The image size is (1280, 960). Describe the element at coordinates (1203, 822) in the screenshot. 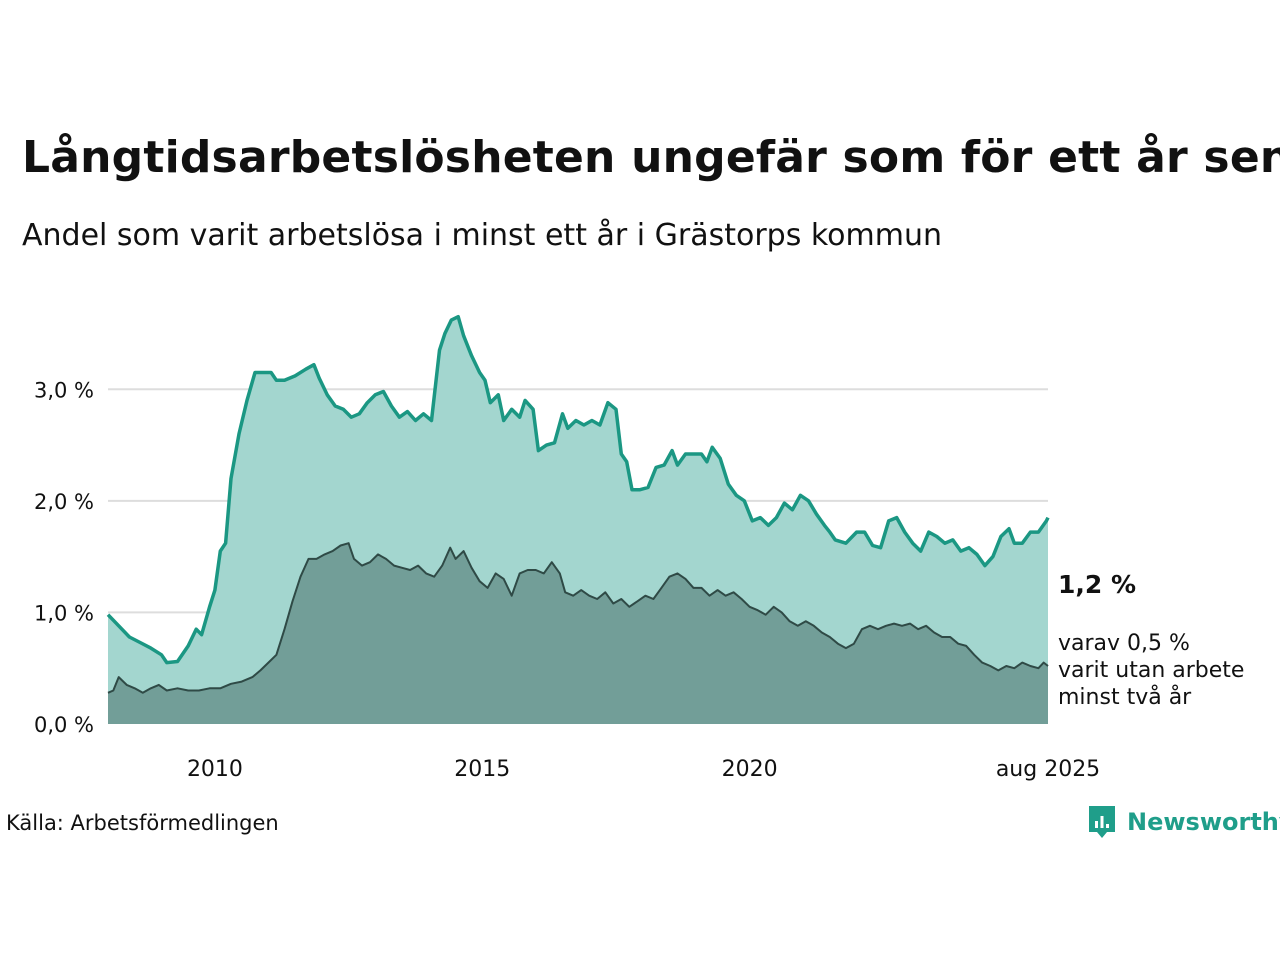

I see `newsworthy-logo-text: Newsworthy` at that location.